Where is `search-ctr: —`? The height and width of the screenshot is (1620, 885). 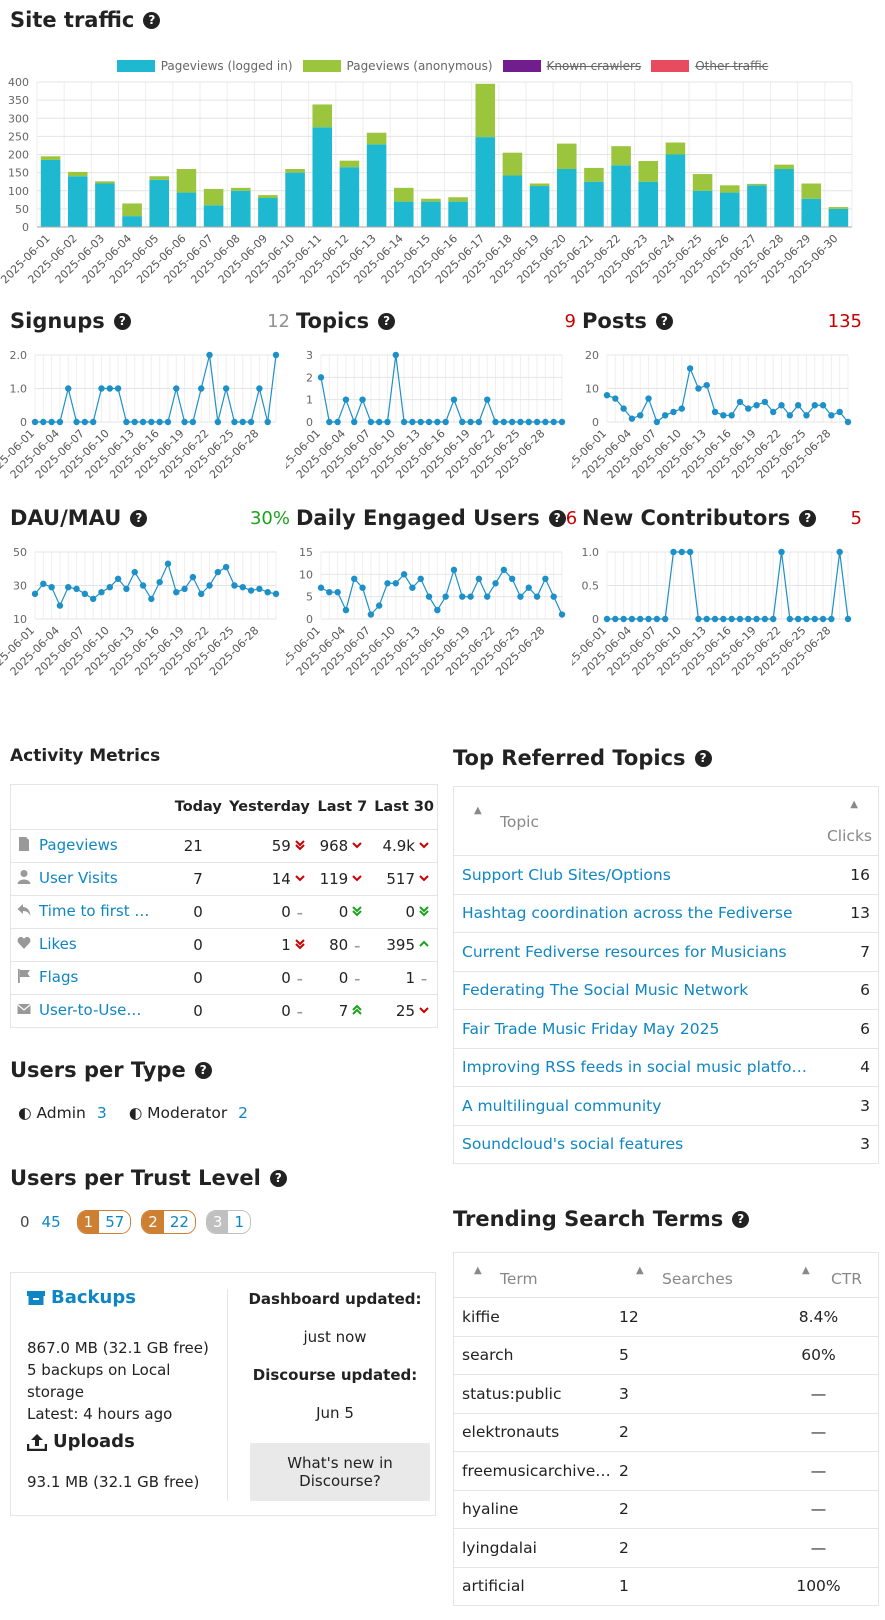
search-ctr: — is located at coordinates (818, 1509).